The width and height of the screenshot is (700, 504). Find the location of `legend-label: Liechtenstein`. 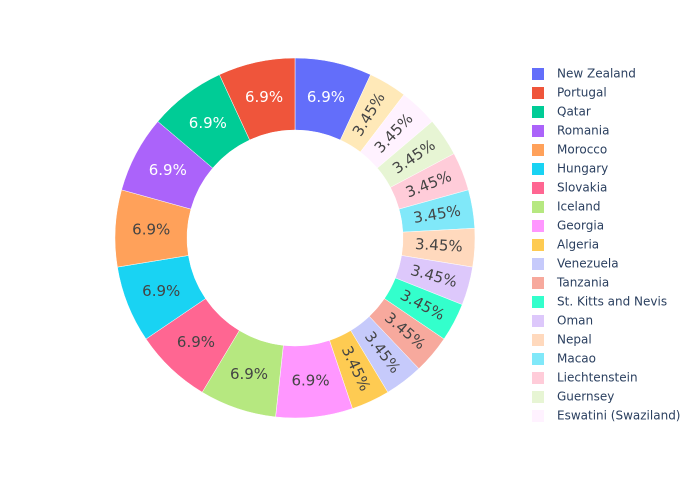

legend-label: Liechtenstein is located at coordinates (597, 378).